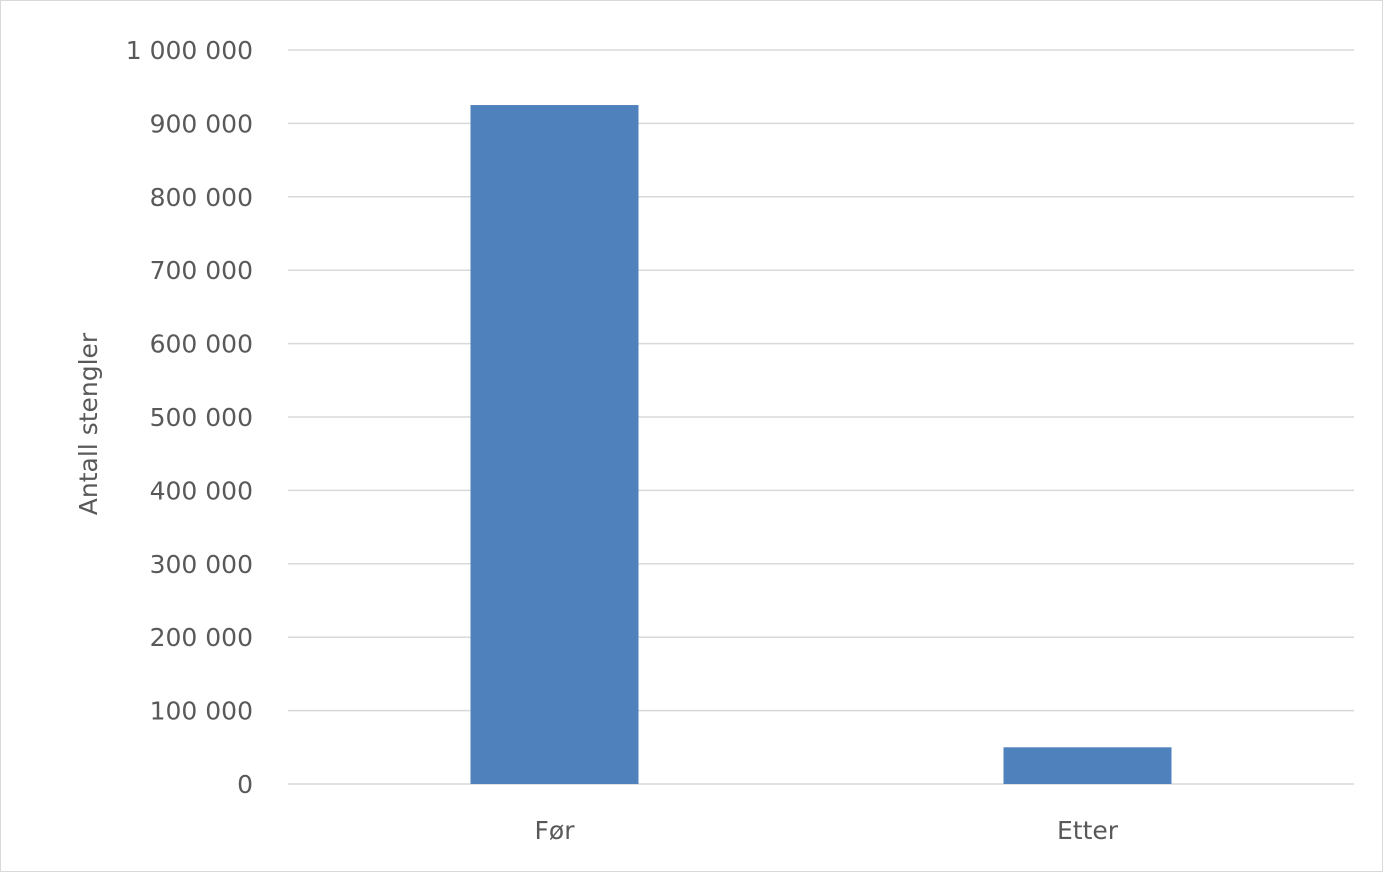 This screenshot has width=1383, height=872. What do you see at coordinates (201, 417) in the screenshot?
I see `y-tick-label: 500 000` at bounding box center [201, 417].